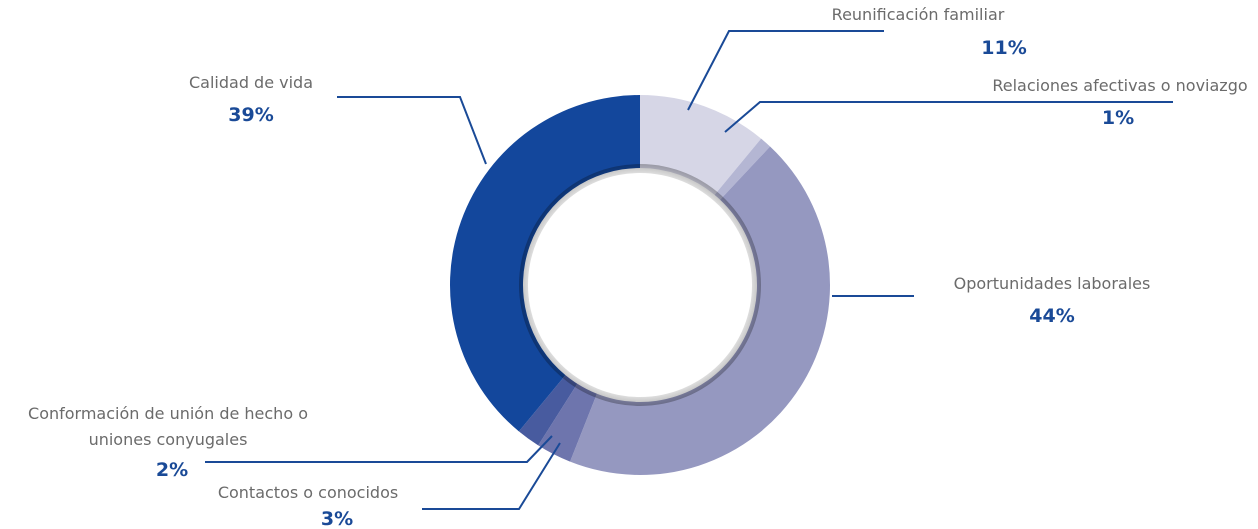  What do you see at coordinates (491, 476) in the screenshot?
I see `leader-line-contactos-o-conocidos` at bounding box center [491, 476].